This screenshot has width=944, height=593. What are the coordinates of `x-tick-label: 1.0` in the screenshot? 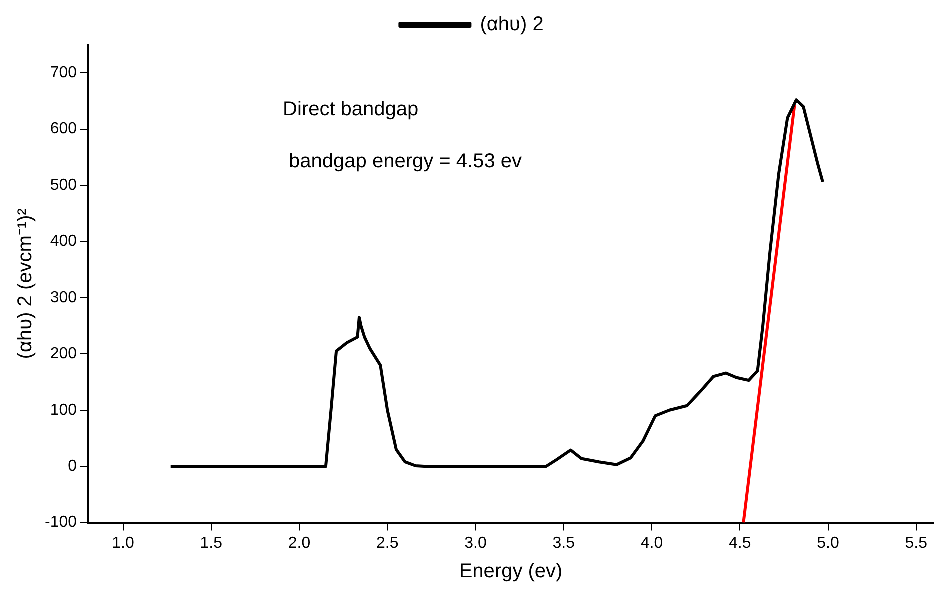 It's located at (123, 543).